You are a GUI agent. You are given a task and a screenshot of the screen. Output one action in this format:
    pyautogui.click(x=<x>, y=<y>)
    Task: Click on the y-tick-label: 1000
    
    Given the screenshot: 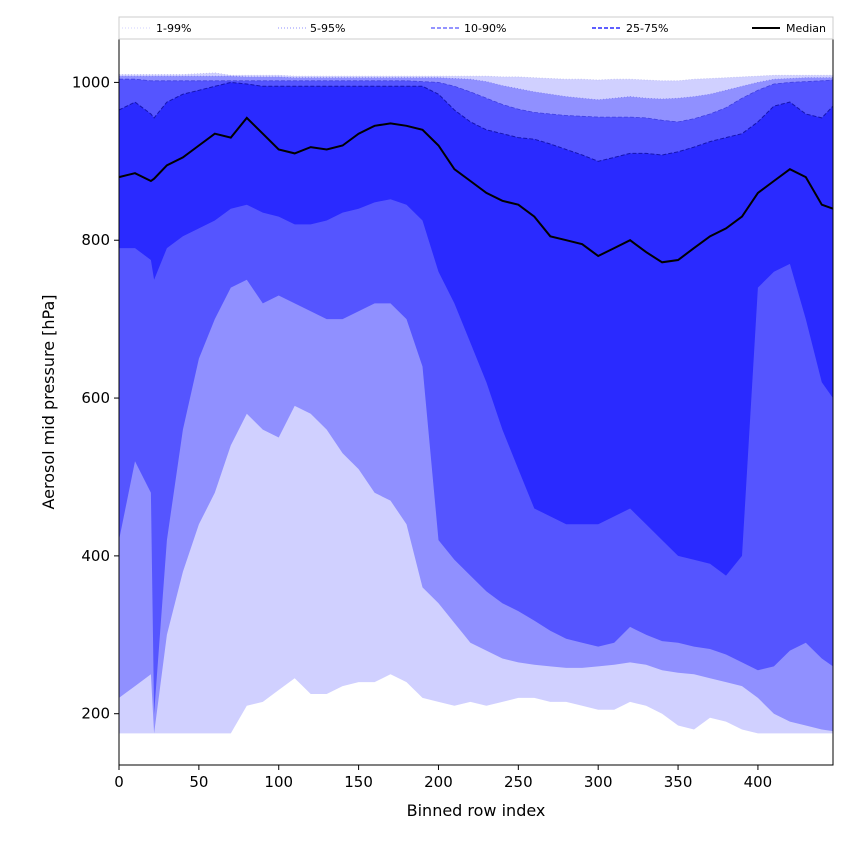 What is the action you would take?
    pyautogui.click(x=91, y=82)
    